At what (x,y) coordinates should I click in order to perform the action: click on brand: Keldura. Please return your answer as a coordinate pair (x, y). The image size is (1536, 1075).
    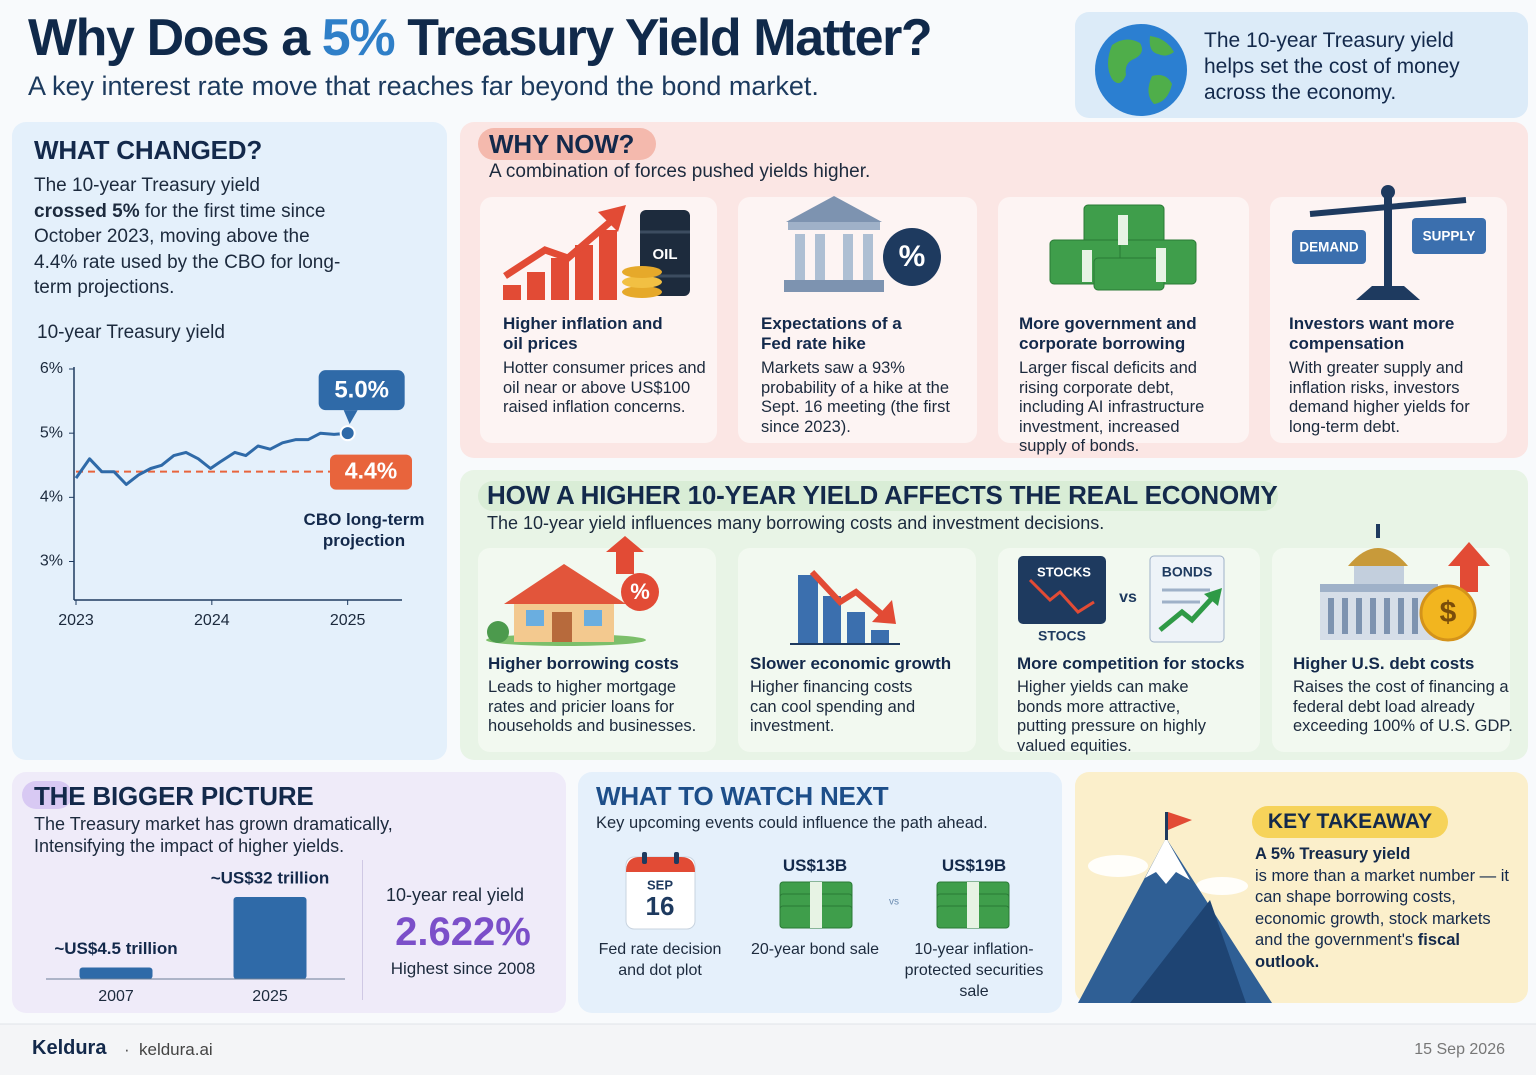
    Looking at the image, I should click on (69, 1048).